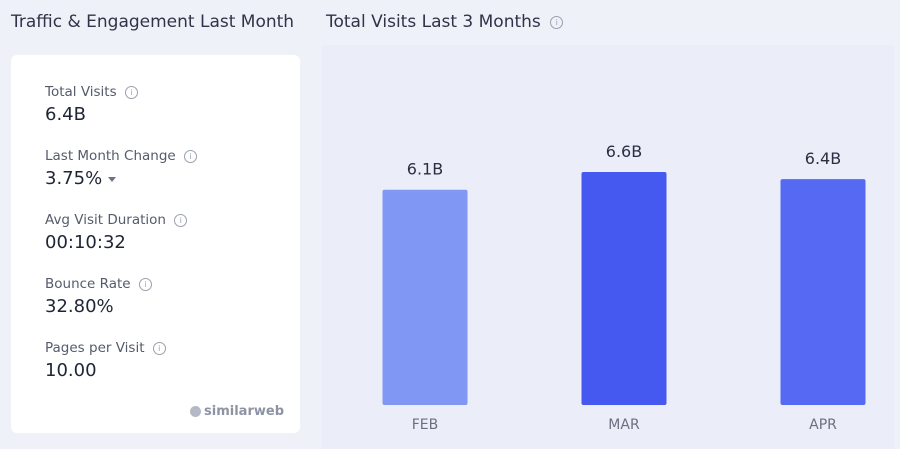 This screenshot has width=900, height=449. I want to click on metric-label: Pages per Visit, so click(95, 348).